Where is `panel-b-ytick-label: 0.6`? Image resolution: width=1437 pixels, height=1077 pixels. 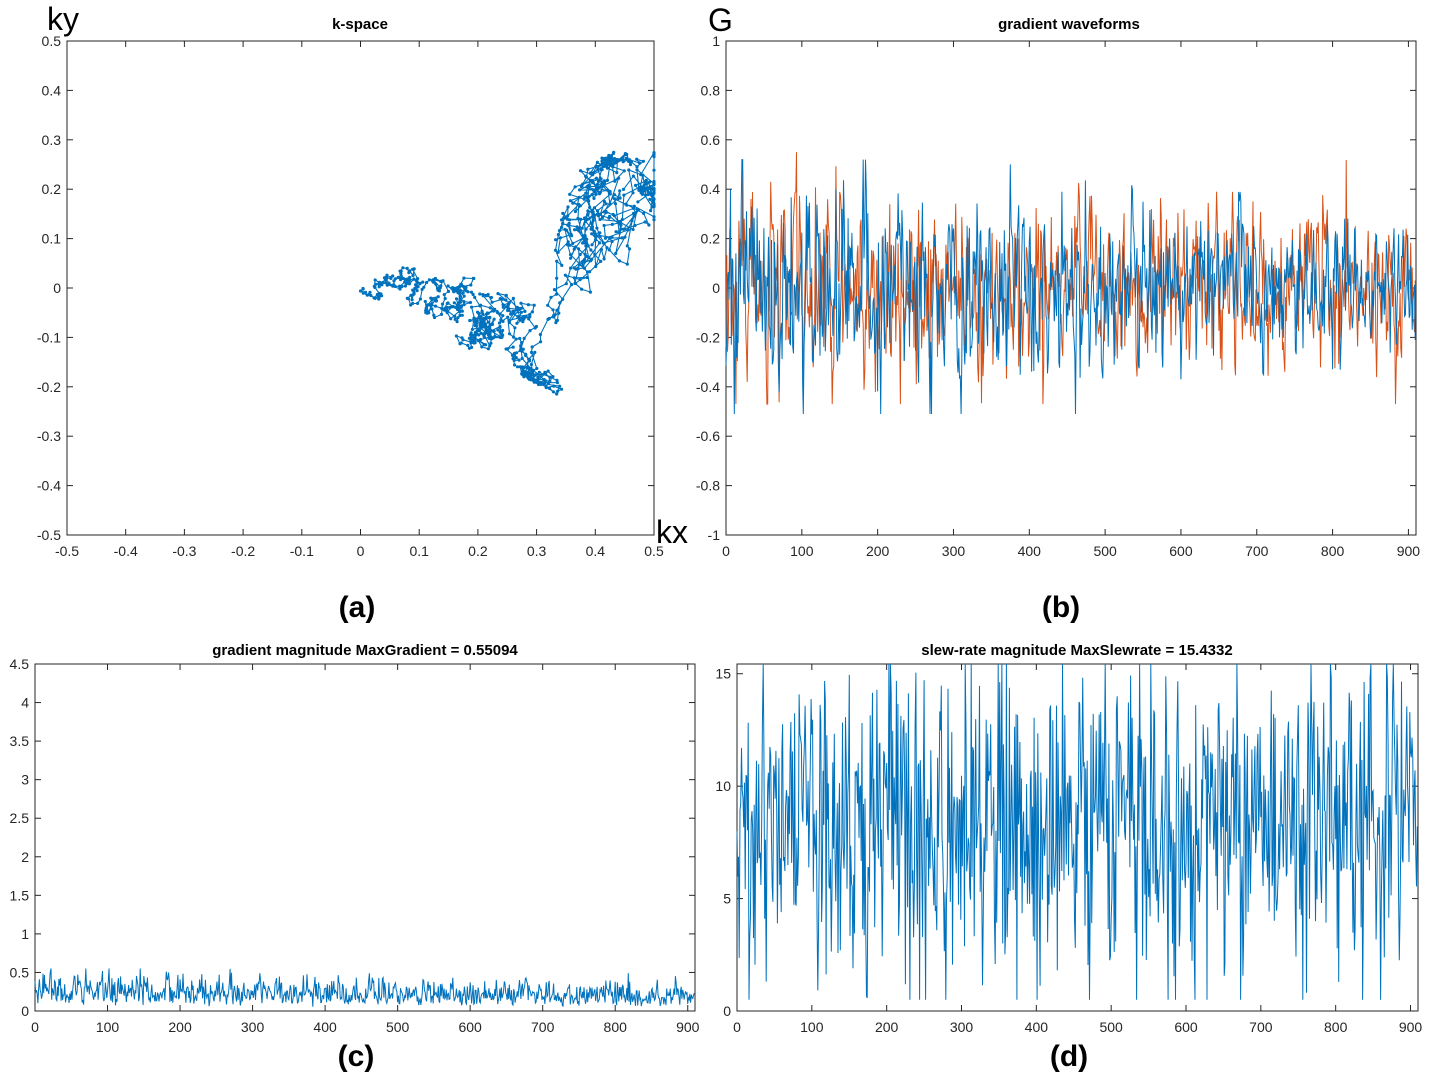 panel-b-ytick-label: 0.6 is located at coordinates (711, 140).